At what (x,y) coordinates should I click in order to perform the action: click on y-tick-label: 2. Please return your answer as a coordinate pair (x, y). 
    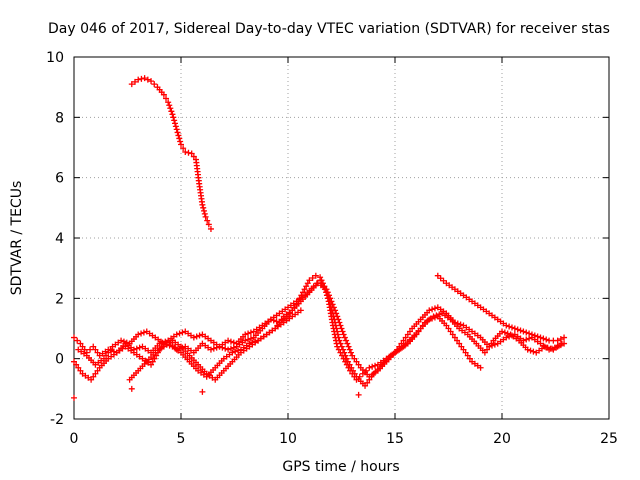
    Looking at the image, I should click on (59, 299).